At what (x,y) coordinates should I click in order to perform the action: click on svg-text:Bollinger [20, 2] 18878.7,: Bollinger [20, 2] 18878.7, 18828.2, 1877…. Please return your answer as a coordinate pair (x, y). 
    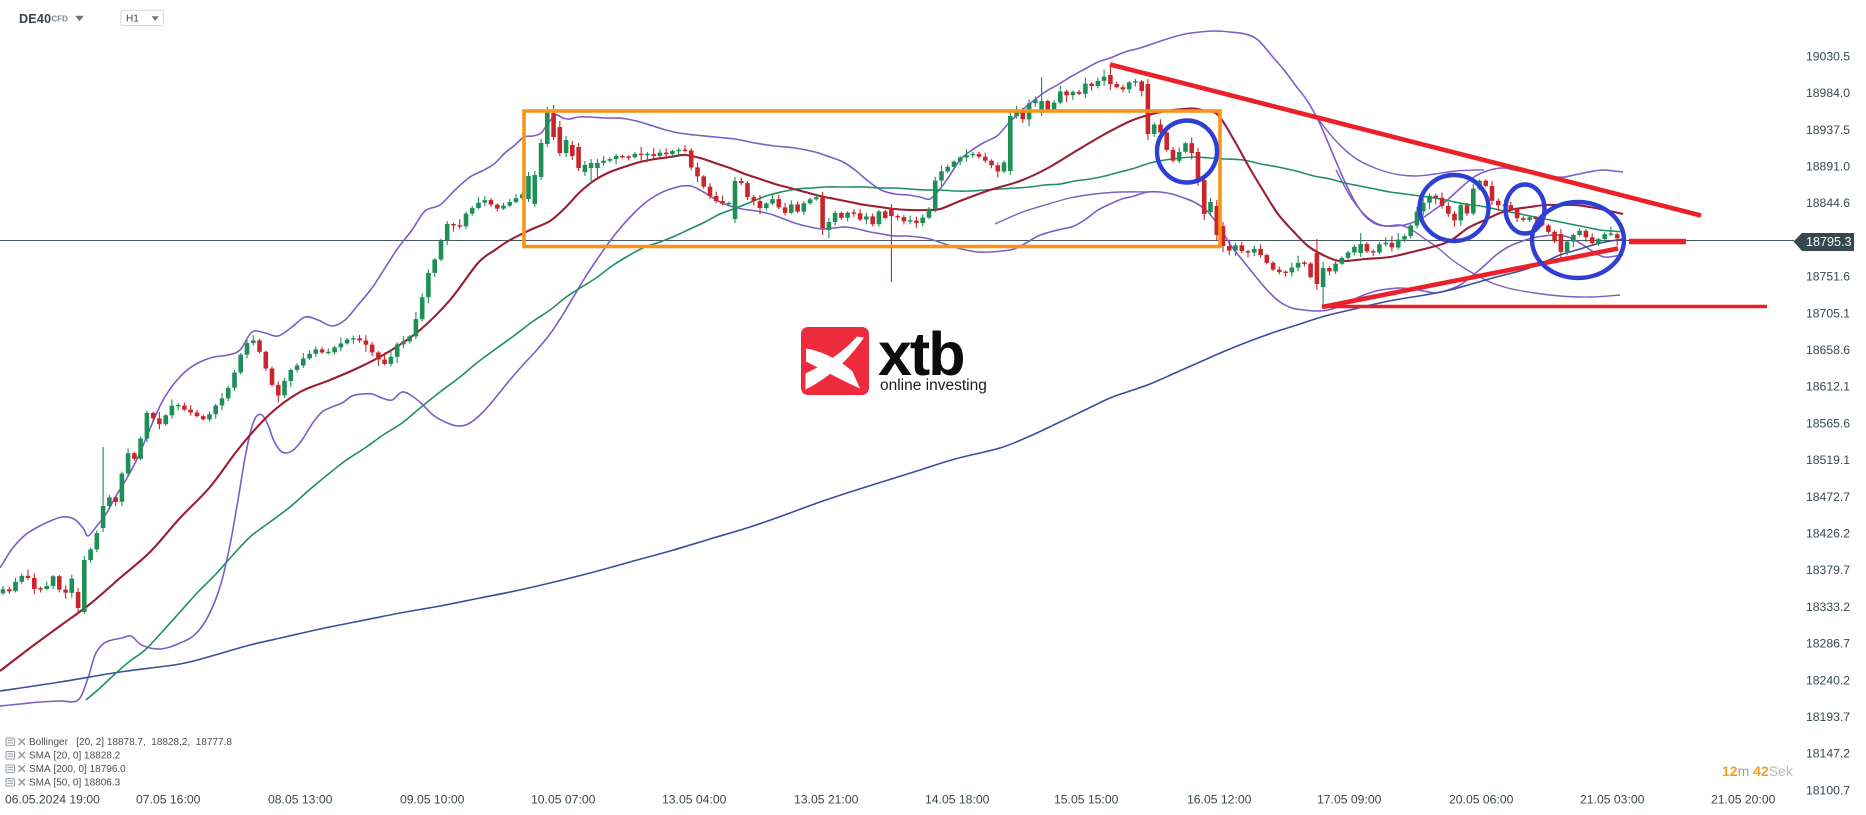
    Looking at the image, I should click on (130, 742).